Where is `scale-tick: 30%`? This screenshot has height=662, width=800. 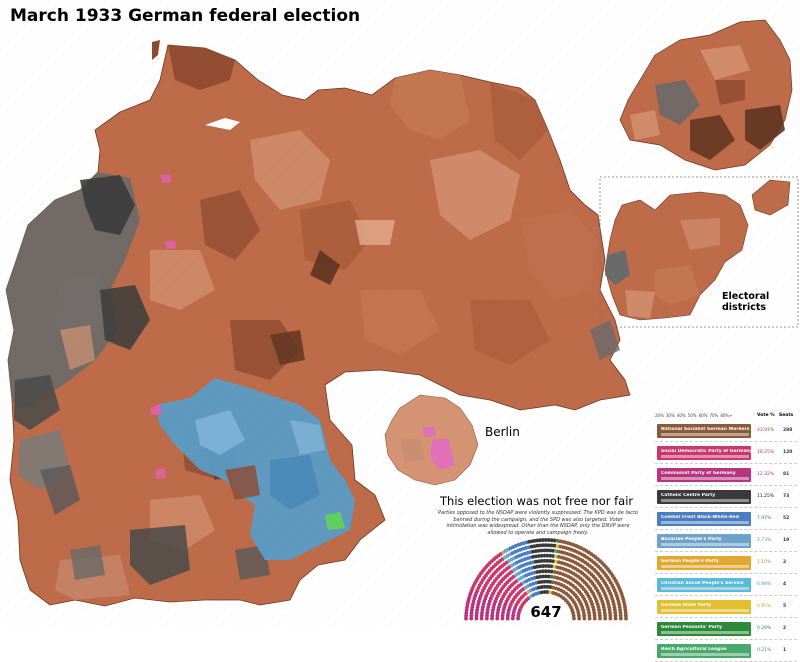 scale-tick: 30% is located at coordinates (670, 415).